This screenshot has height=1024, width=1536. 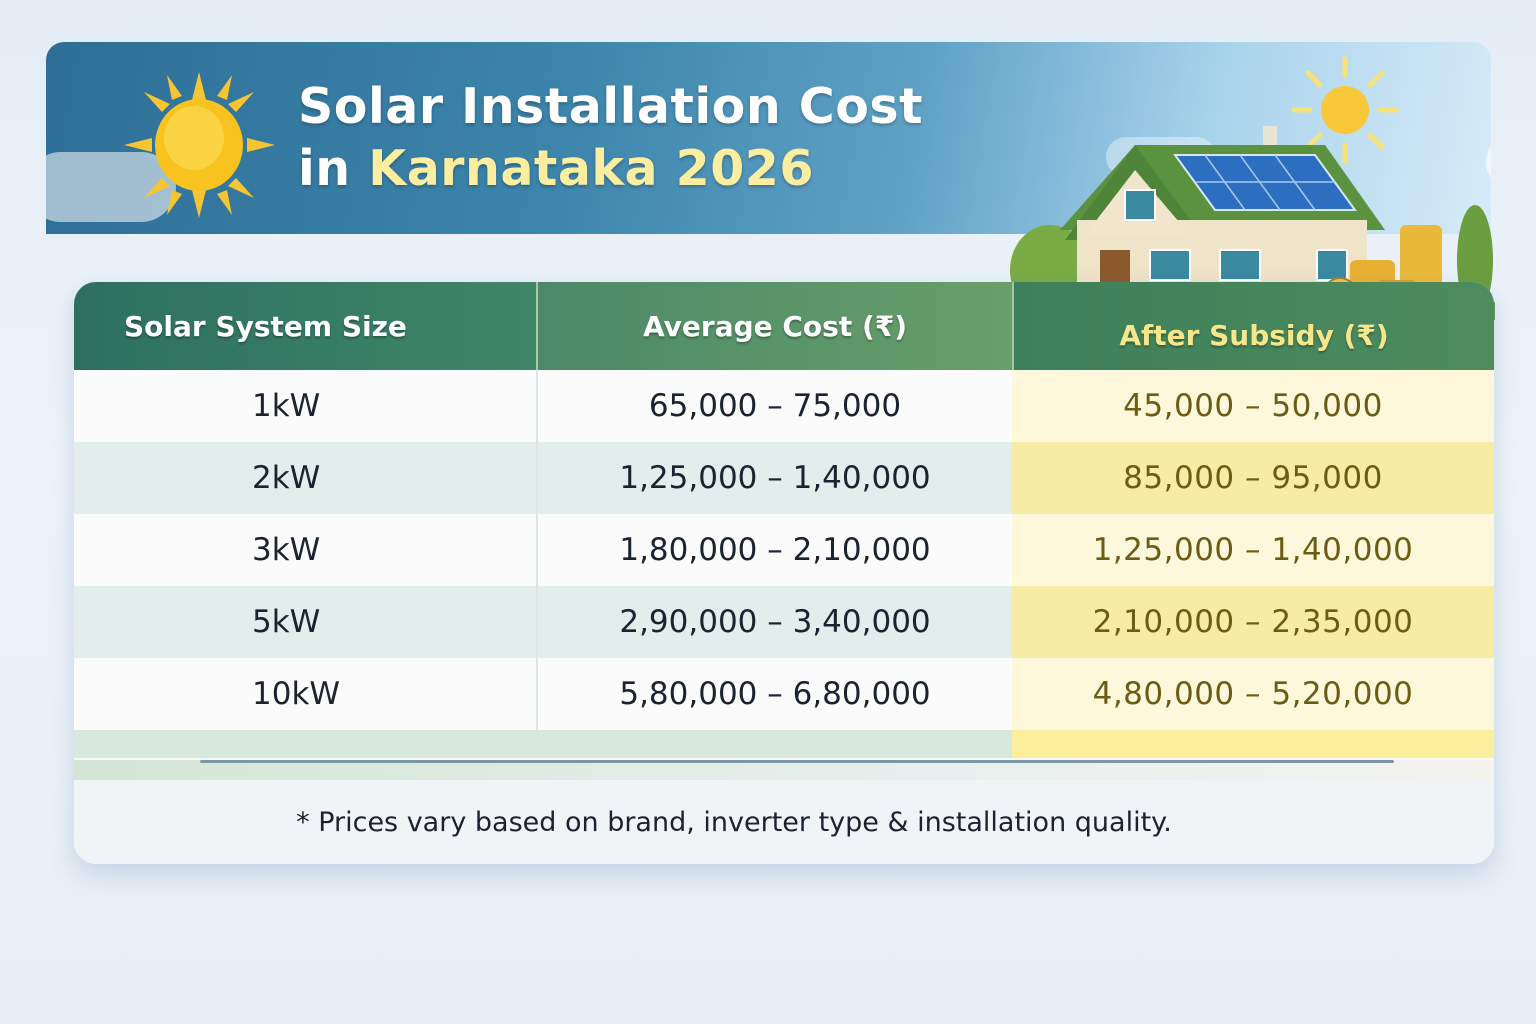 What do you see at coordinates (1488, 162) in the screenshot?
I see `cloud-decoration` at bounding box center [1488, 162].